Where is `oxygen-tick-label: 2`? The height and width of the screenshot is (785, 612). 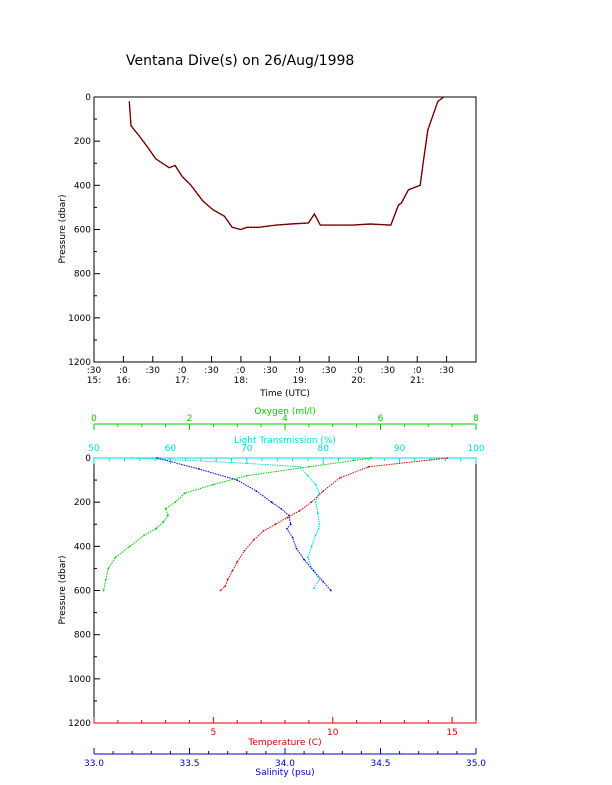 oxygen-tick-label: 2 is located at coordinates (190, 419).